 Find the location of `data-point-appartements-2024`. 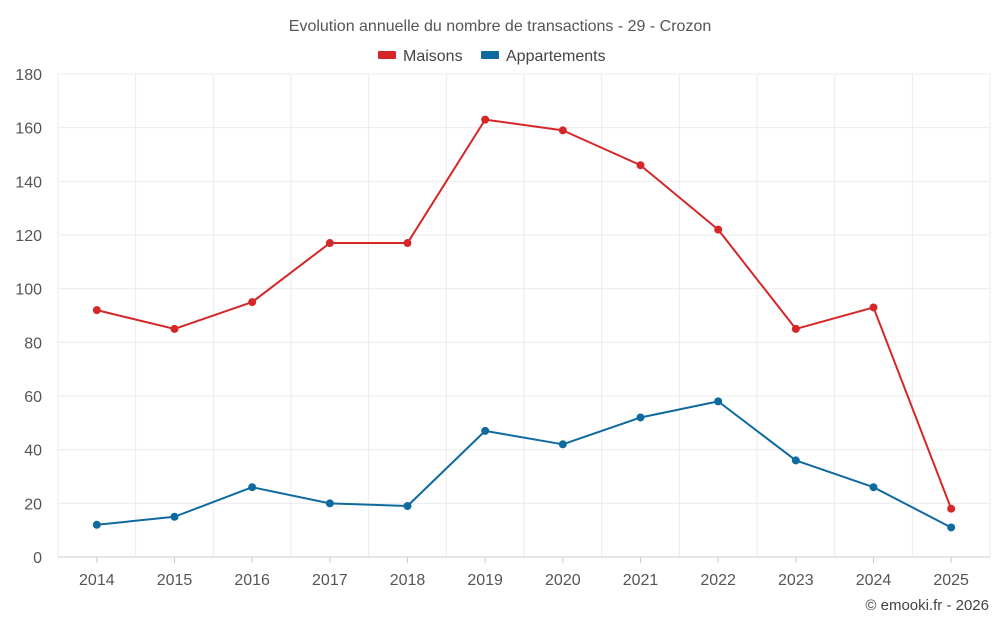

data-point-appartements-2024 is located at coordinates (873, 487).